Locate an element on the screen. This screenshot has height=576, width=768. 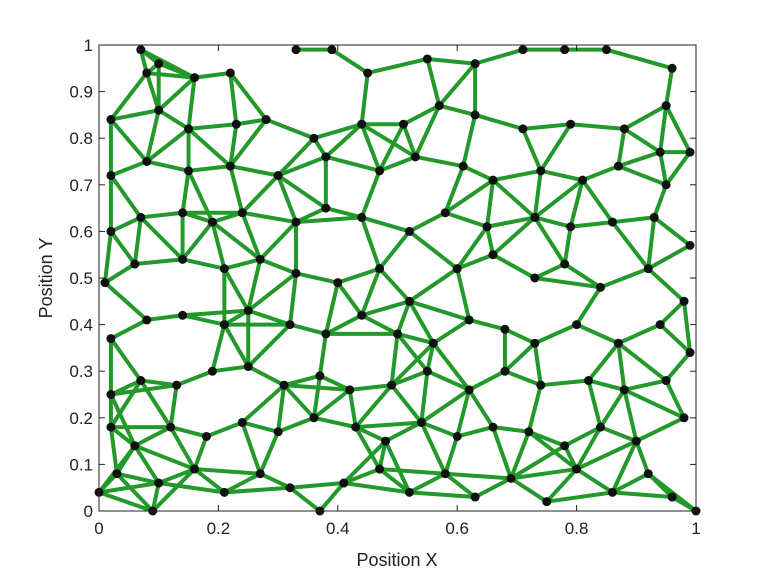
y-tick-label: 0.2 is located at coordinates (81, 418).